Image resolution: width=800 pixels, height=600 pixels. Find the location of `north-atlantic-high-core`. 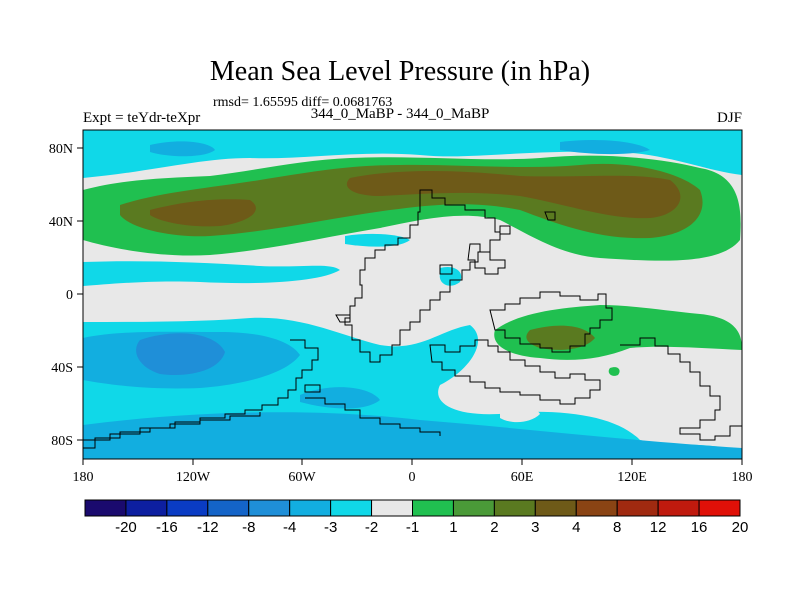

north-atlantic-high-core is located at coordinates (203, 213).